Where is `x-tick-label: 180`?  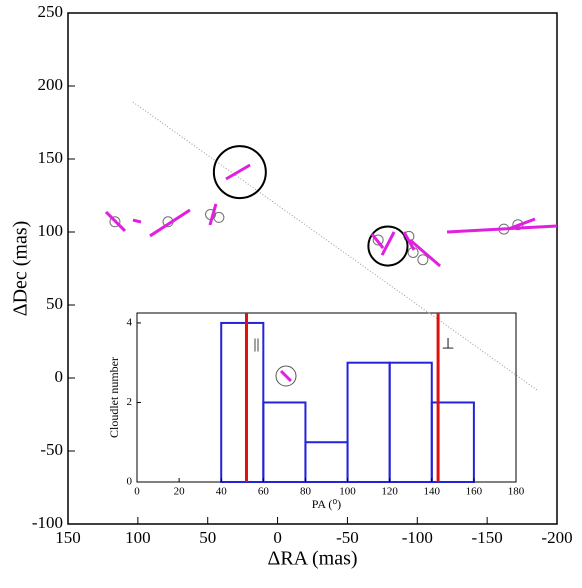
x-tick-label: 180 is located at coordinates (516, 491).